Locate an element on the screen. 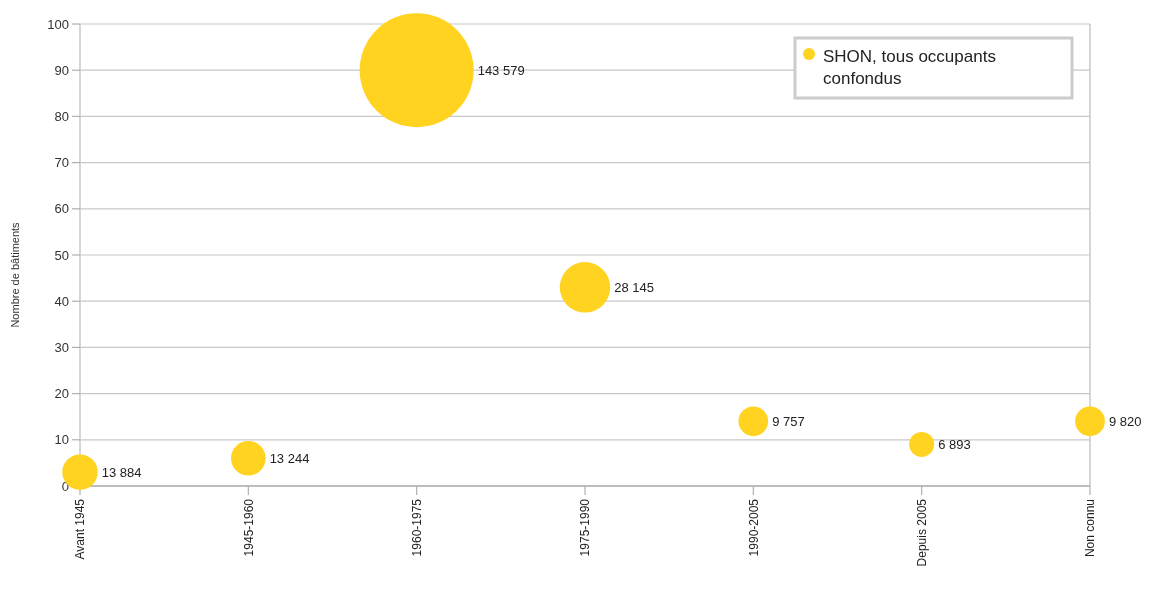 The width and height of the screenshot is (1167, 605). y-tick-label: 90 is located at coordinates (61, 70).